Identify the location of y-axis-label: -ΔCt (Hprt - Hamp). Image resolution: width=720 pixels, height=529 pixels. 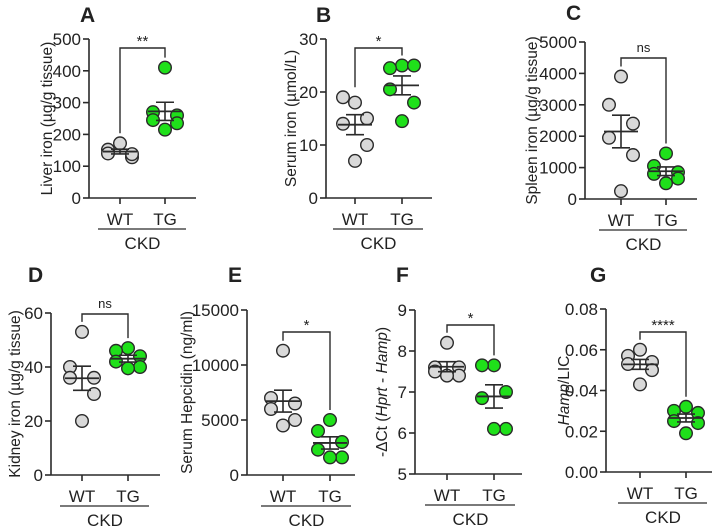
(382, 392).